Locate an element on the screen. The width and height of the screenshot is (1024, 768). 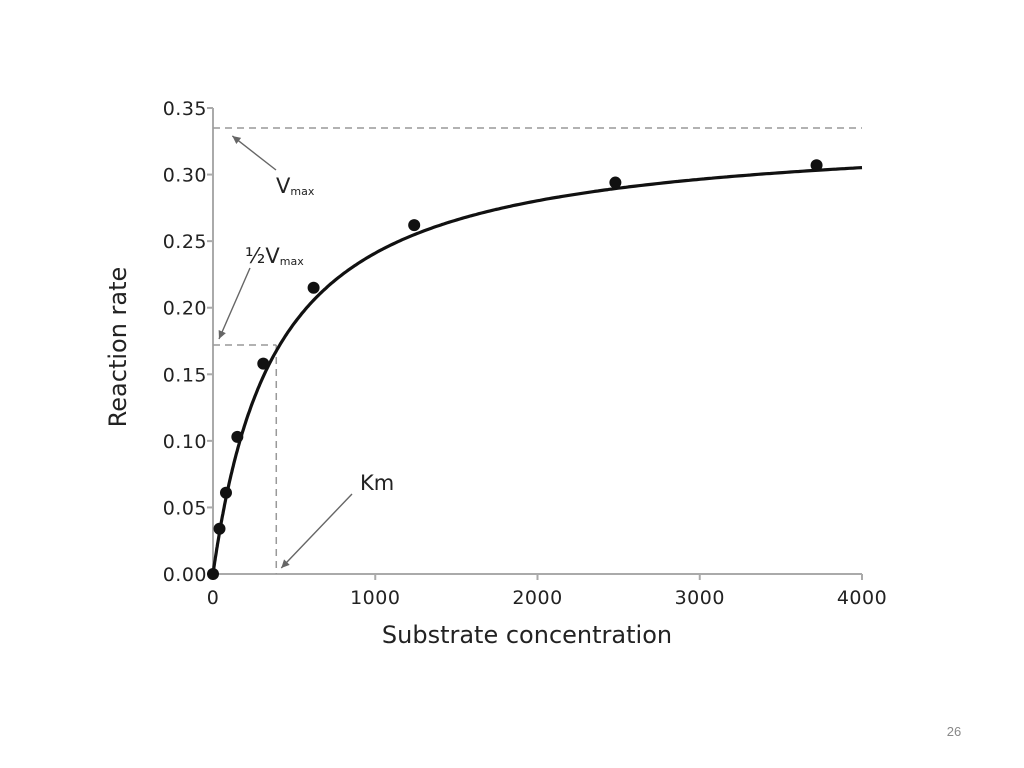
km-annotation: Km is located at coordinates (377, 483).